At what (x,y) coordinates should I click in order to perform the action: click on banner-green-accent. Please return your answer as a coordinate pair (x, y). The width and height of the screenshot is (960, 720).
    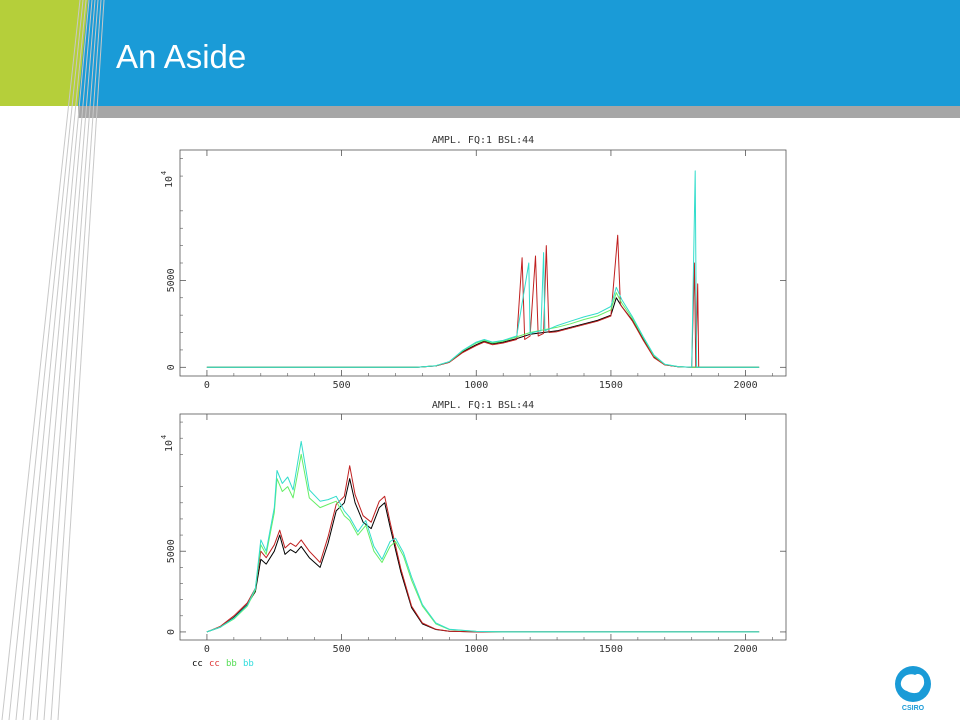
    Looking at the image, I should click on (44, 53).